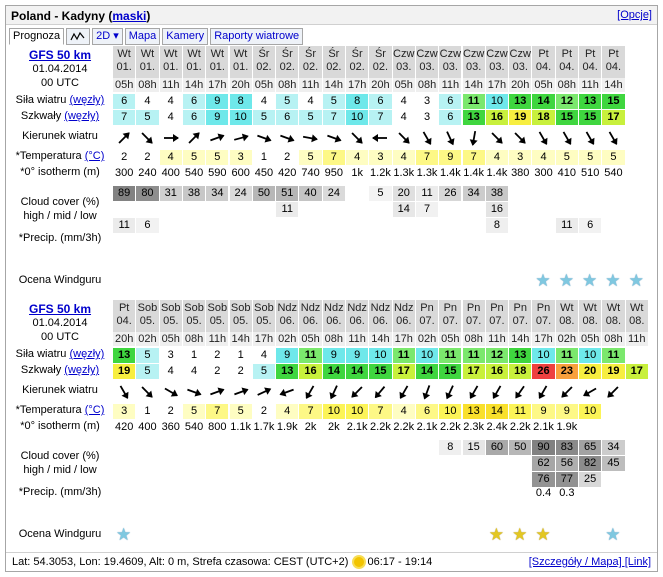  I want to click on tab-prognoza: Prognoza, so click(37, 36).